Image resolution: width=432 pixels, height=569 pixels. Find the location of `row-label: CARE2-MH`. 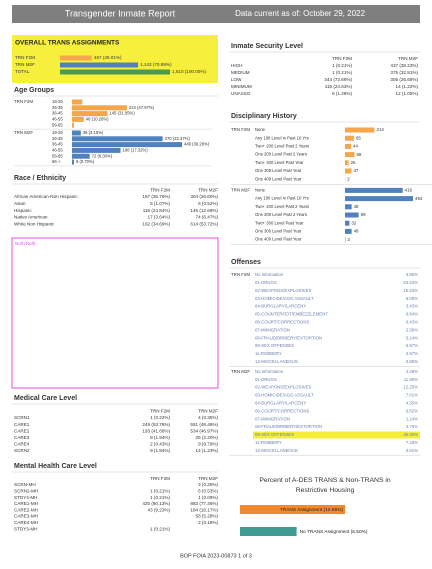

row-label: CARE2-MH is located at coordinates (26, 509).